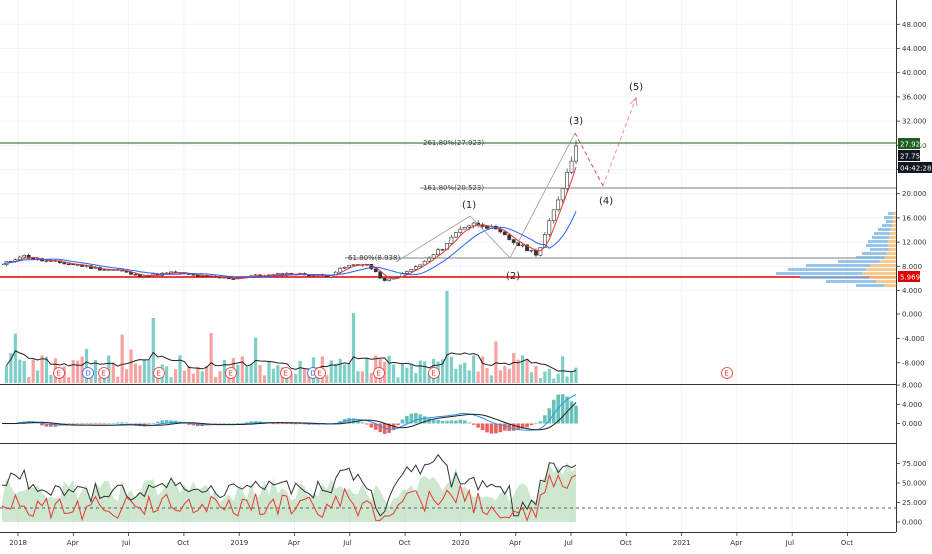  I want to click on dividend-marker-label: D, so click(87, 374).